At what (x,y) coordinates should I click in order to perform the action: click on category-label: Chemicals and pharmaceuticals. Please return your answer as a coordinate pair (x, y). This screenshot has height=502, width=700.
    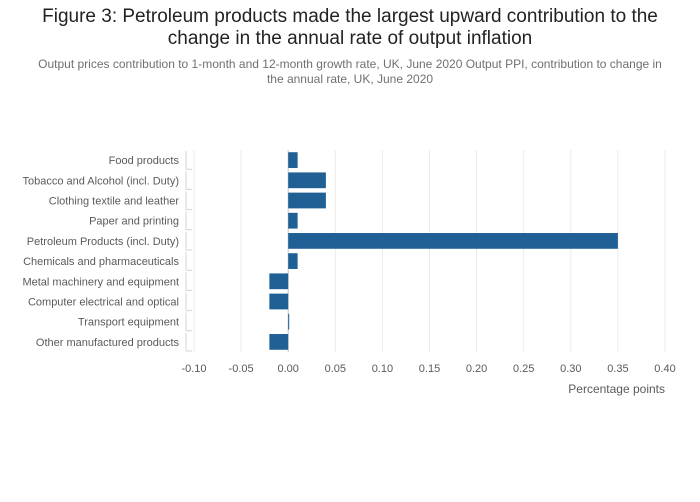
    Looking at the image, I should click on (101, 262).